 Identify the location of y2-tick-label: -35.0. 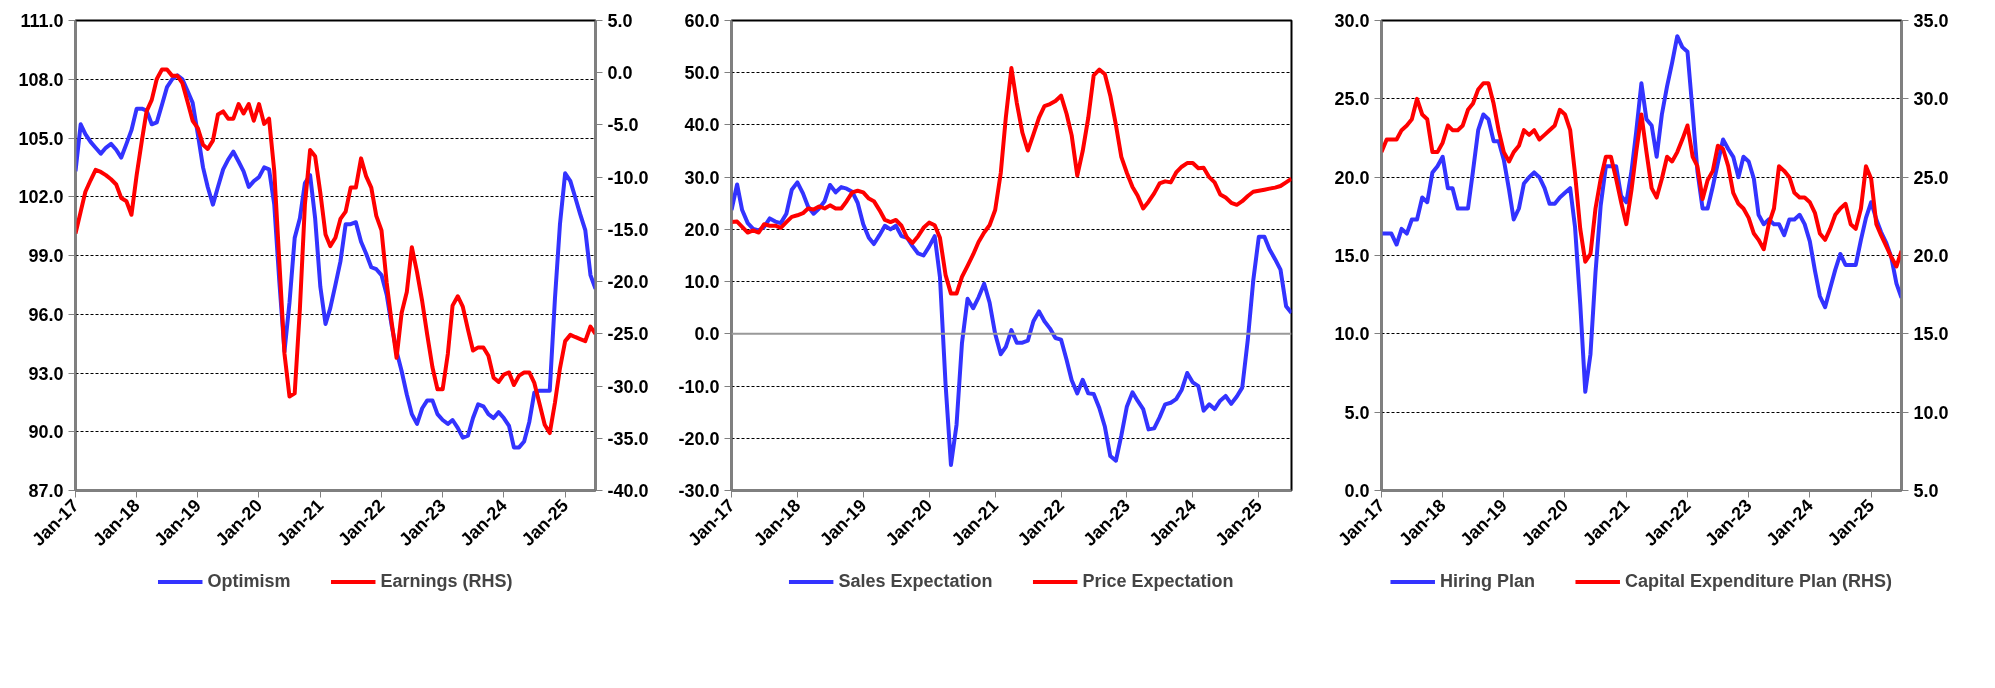
(628, 438).